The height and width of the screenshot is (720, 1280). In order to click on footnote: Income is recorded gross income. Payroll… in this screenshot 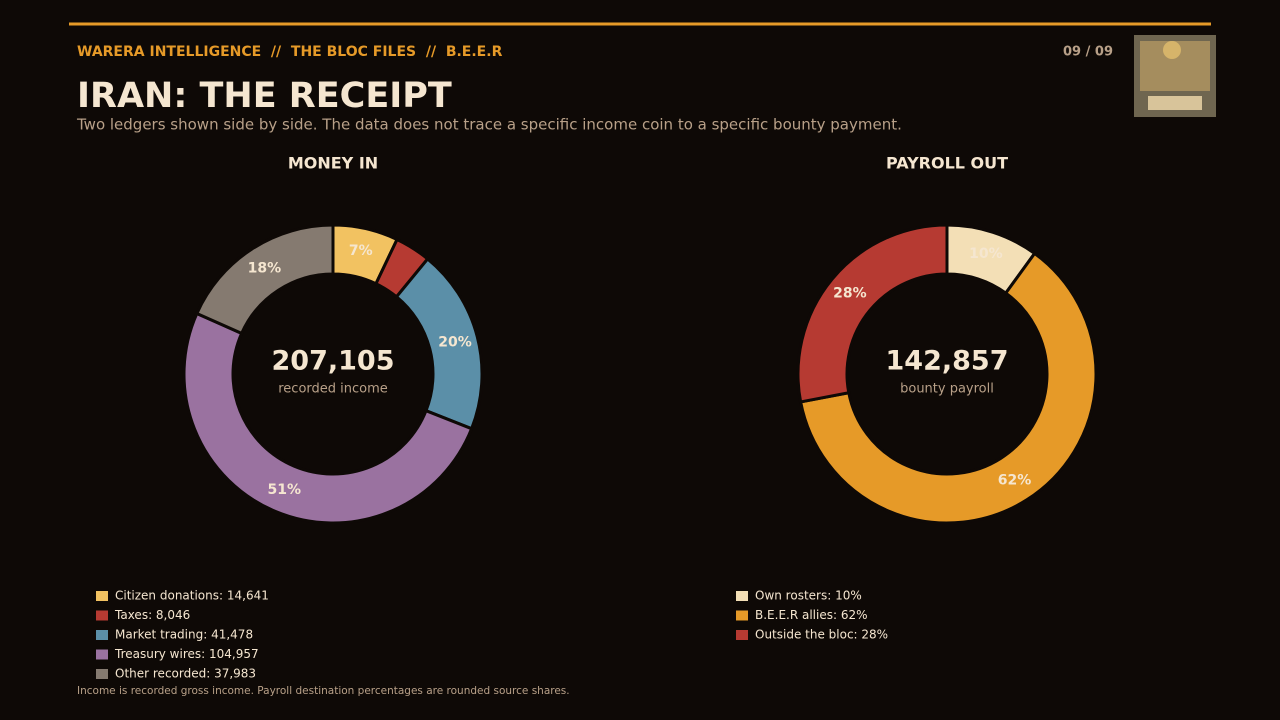, I will do `click(323, 691)`.